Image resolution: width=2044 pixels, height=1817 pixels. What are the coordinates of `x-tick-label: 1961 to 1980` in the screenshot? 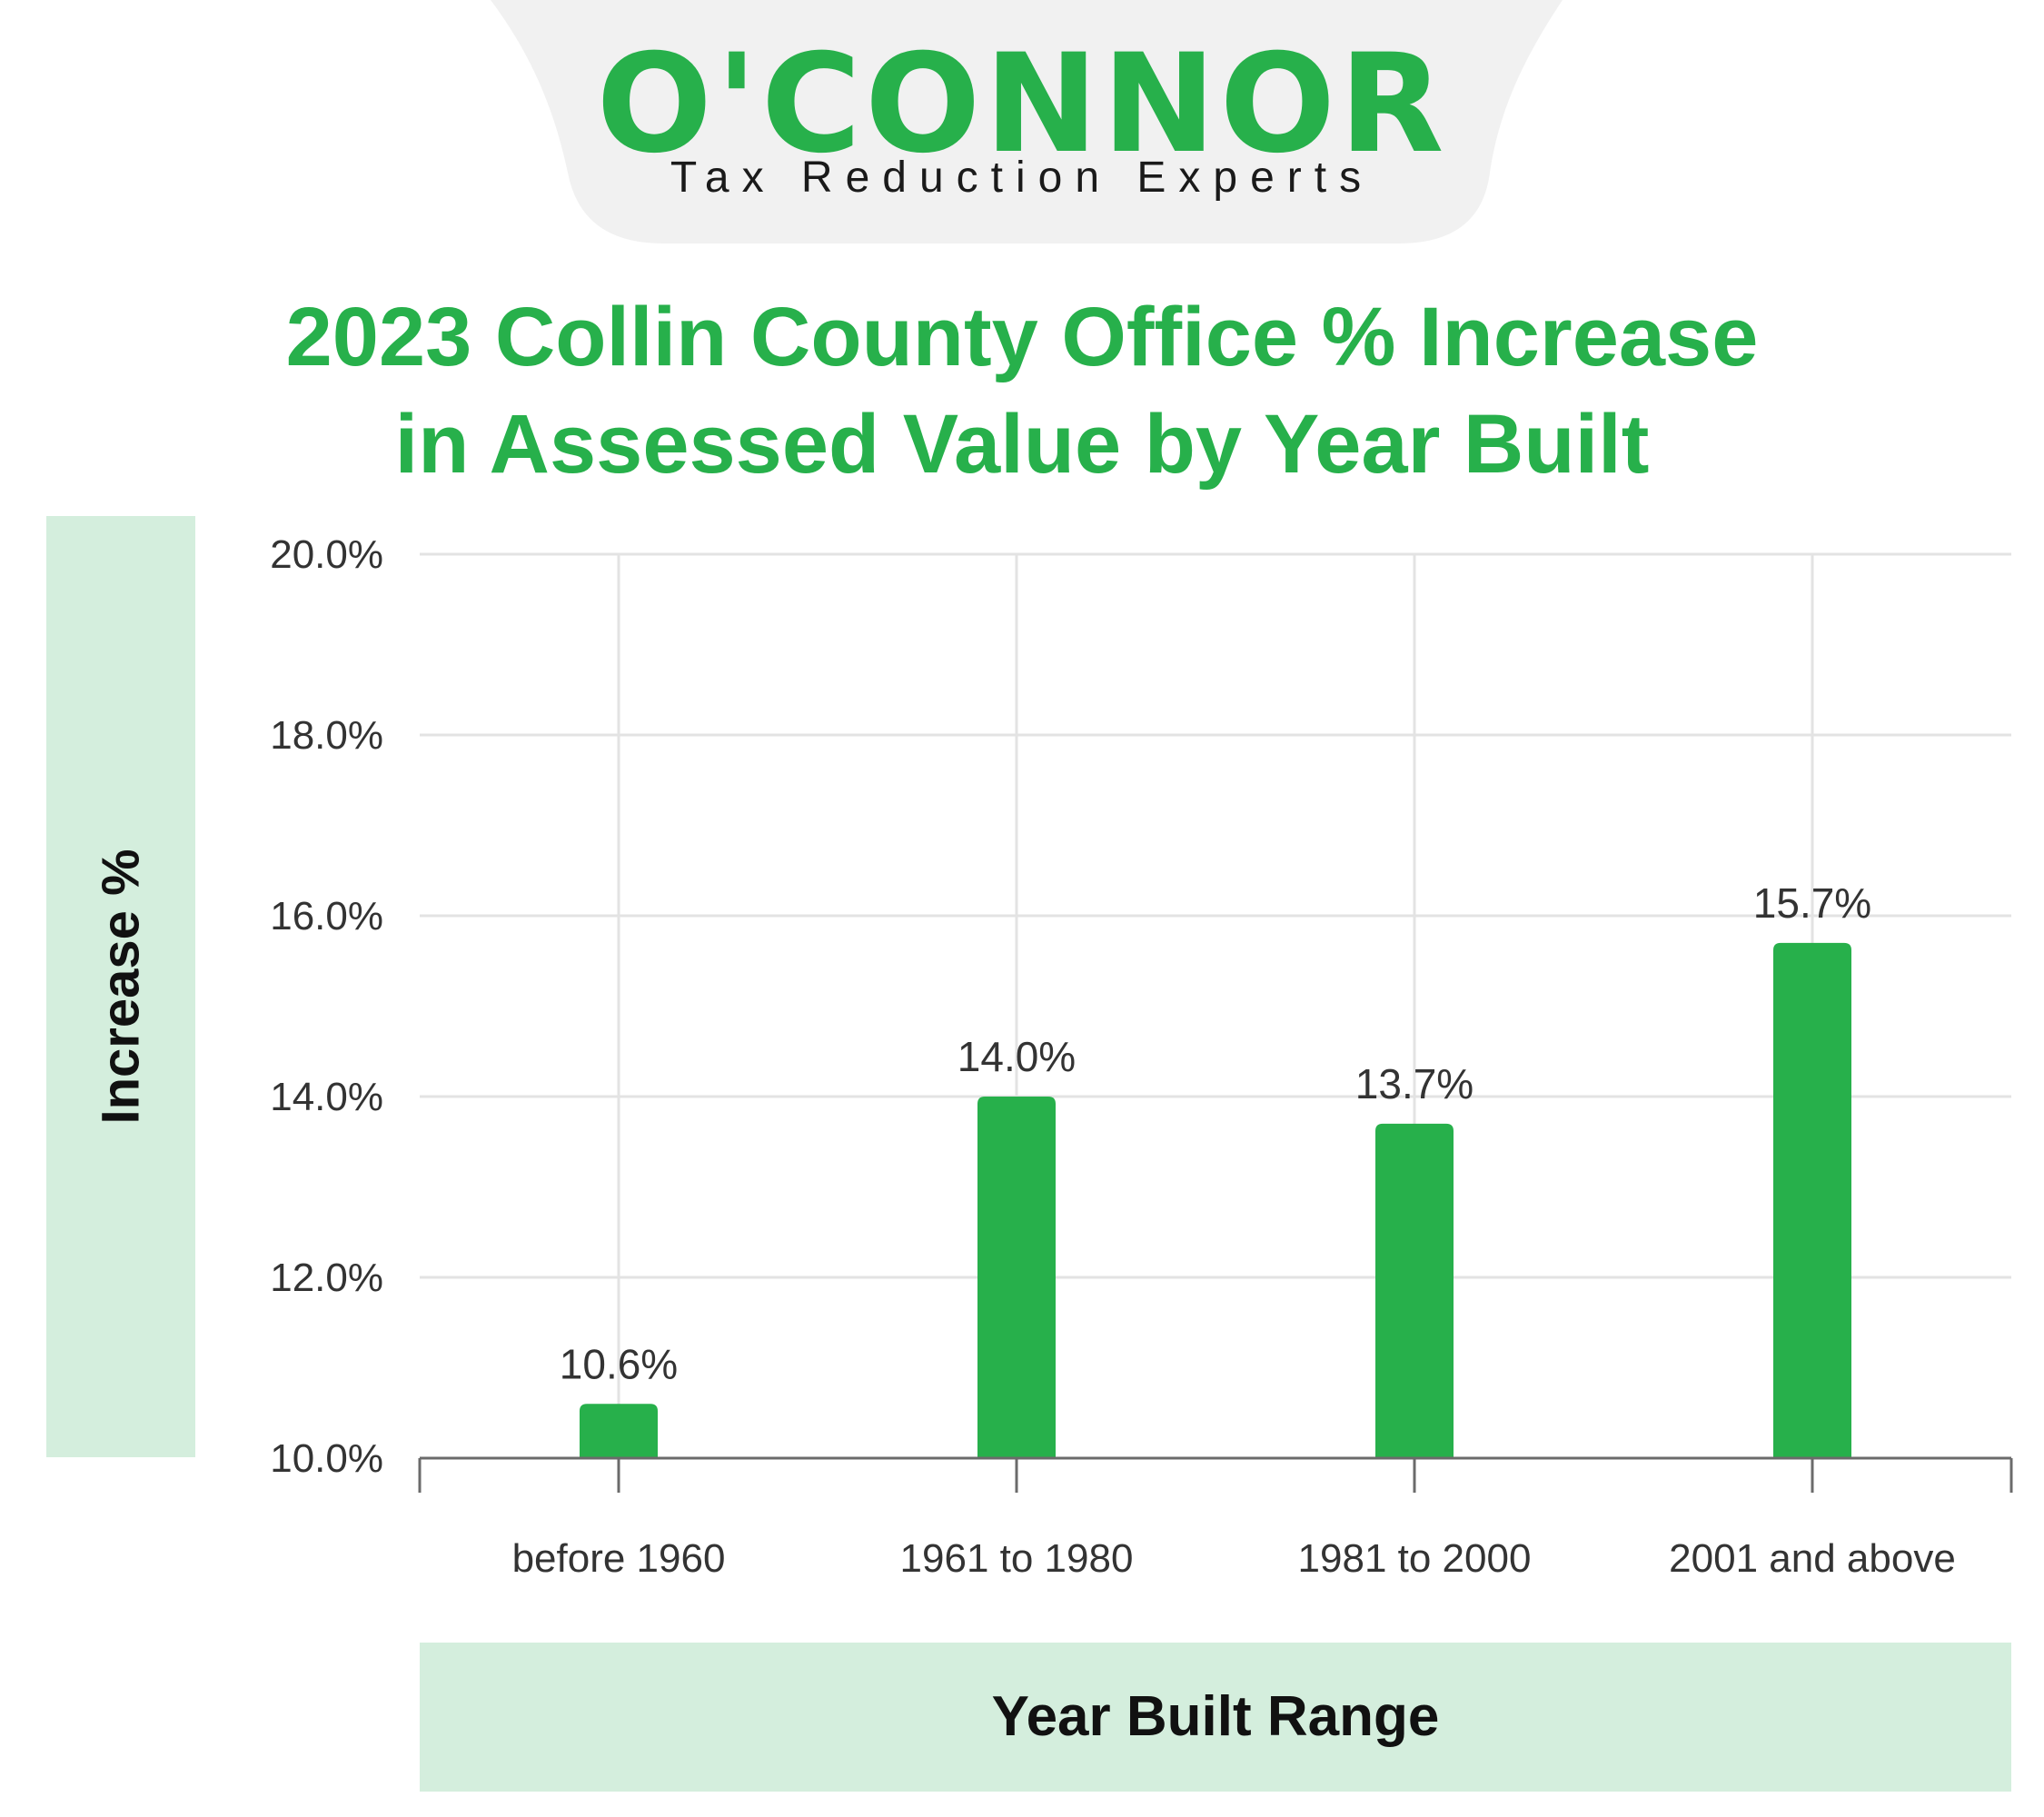 It's located at (1017, 1558).